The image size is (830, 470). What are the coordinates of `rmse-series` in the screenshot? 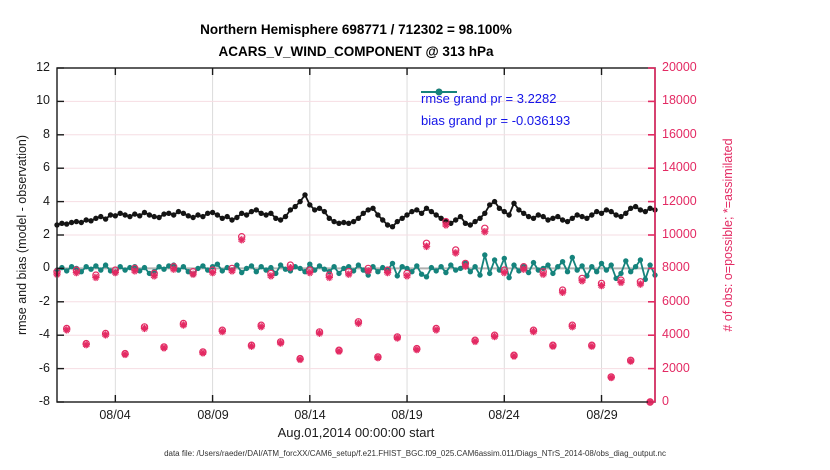 It's located at (356, 211).